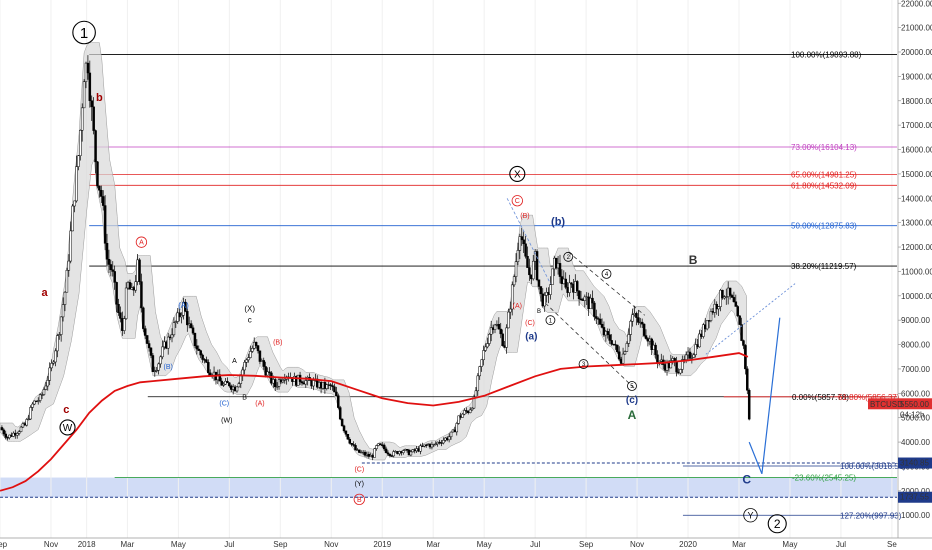 Image resolution: width=932 pixels, height=550 pixels. Describe the element at coordinates (912, 414) in the screenshot. I see `last-price-countdown: 04:12h` at that location.